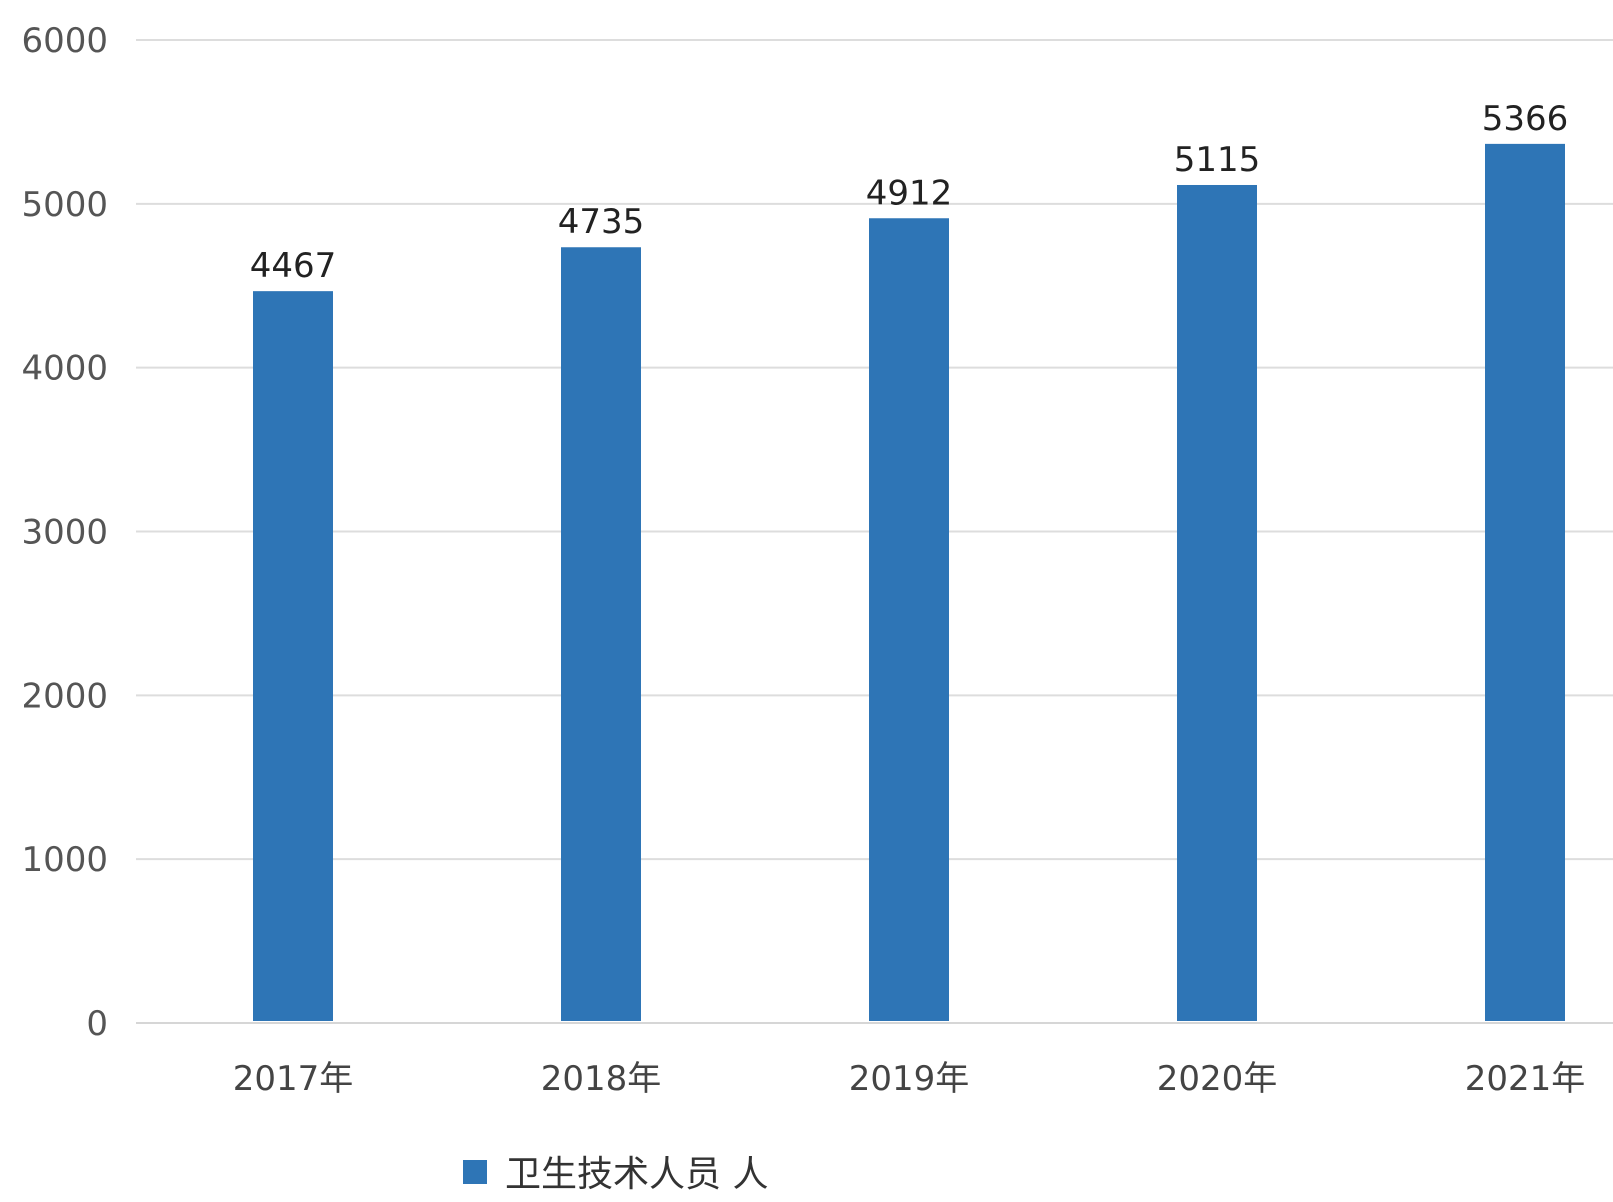 The height and width of the screenshot is (1202, 1613). I want to click on x-axis-ticks: 2017年 2018年 2019年 2020年 2021年, so click(909, 1079).